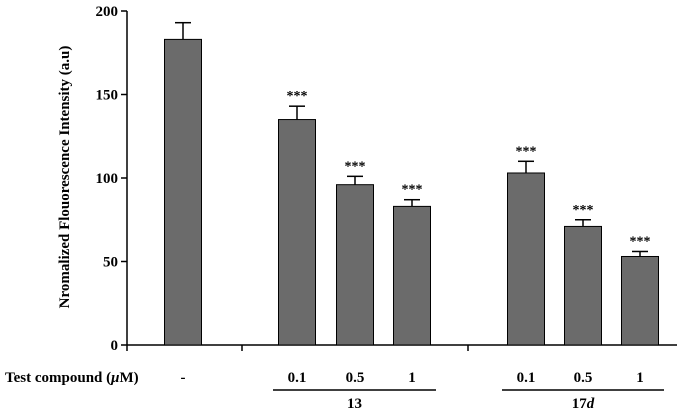  I want to click on y-axis-label: Nromalized Flouorescence Intensity (a.u), so click(65, 177).